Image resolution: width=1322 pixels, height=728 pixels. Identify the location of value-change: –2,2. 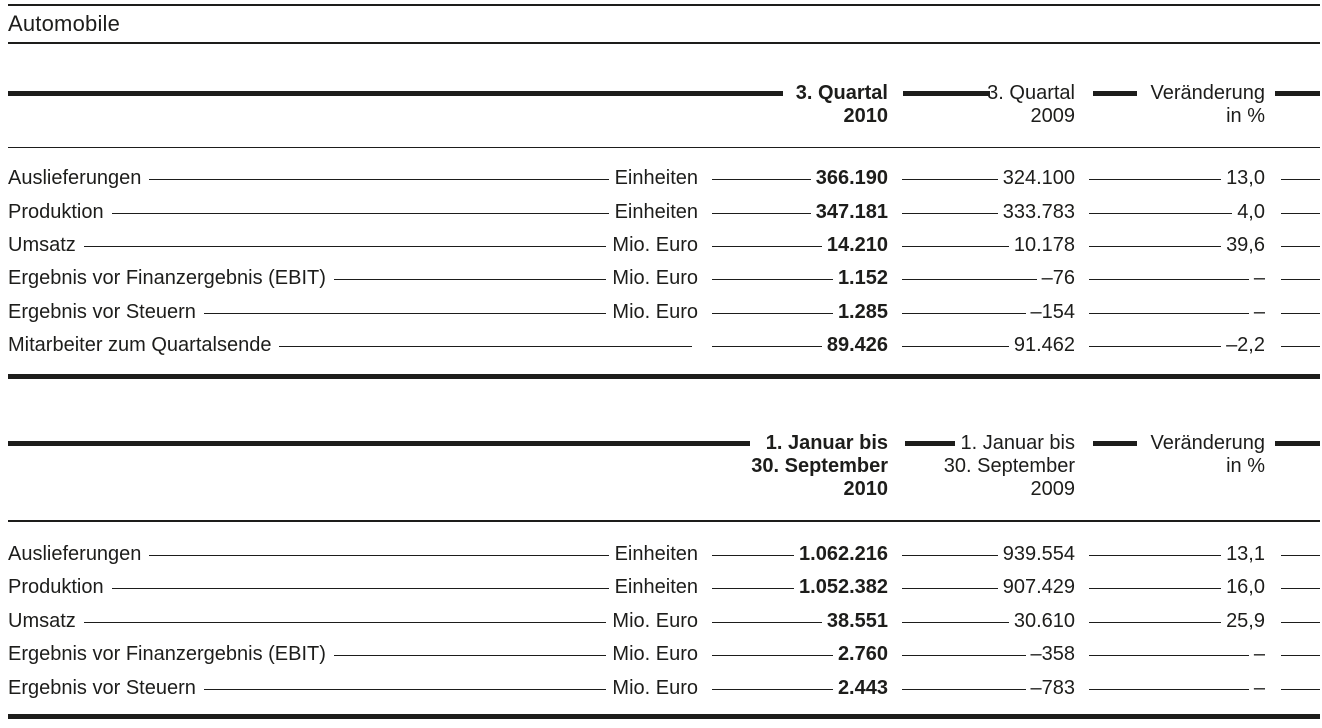
(1245, 345).